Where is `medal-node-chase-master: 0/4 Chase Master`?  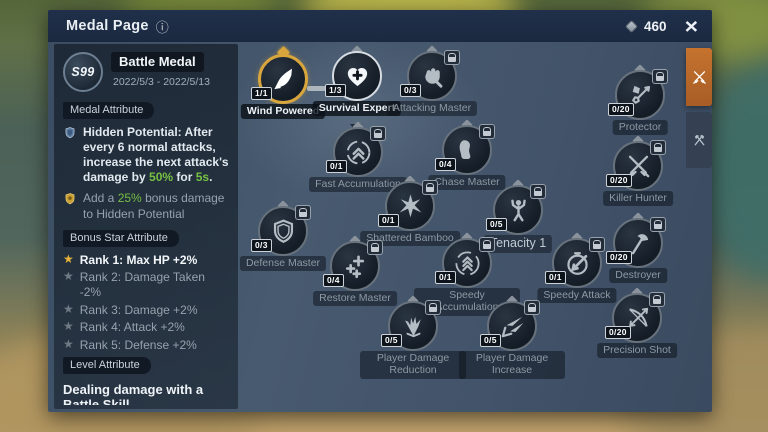 medal-node-chase-master: 0/4 Chase Master is located at coordinates (467, 155).